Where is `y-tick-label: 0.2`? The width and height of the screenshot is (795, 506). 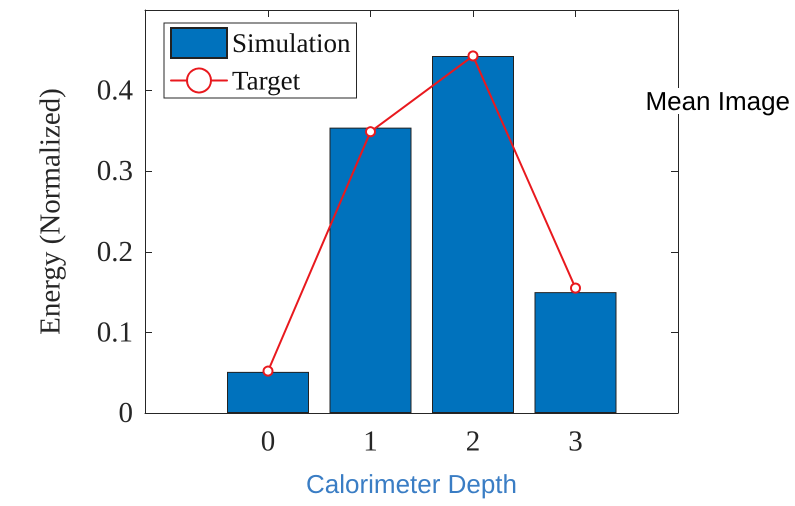 y-tick-label: 0.2 is located at coordinates (114, 252).